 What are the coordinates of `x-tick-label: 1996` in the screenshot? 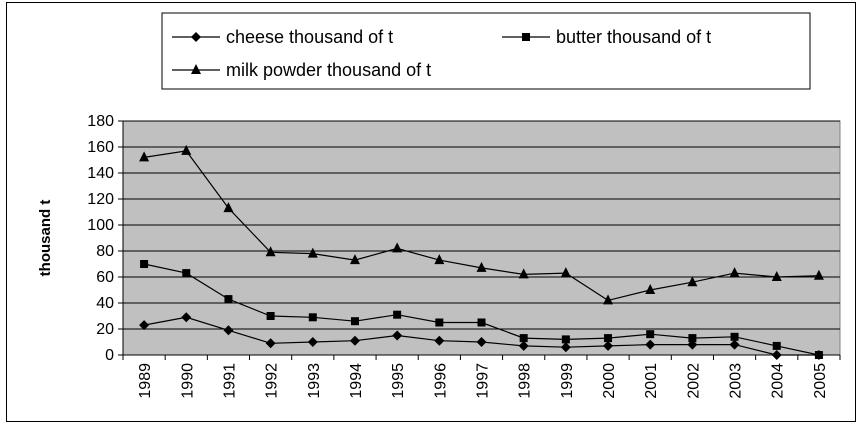 It's located at (440, 381).